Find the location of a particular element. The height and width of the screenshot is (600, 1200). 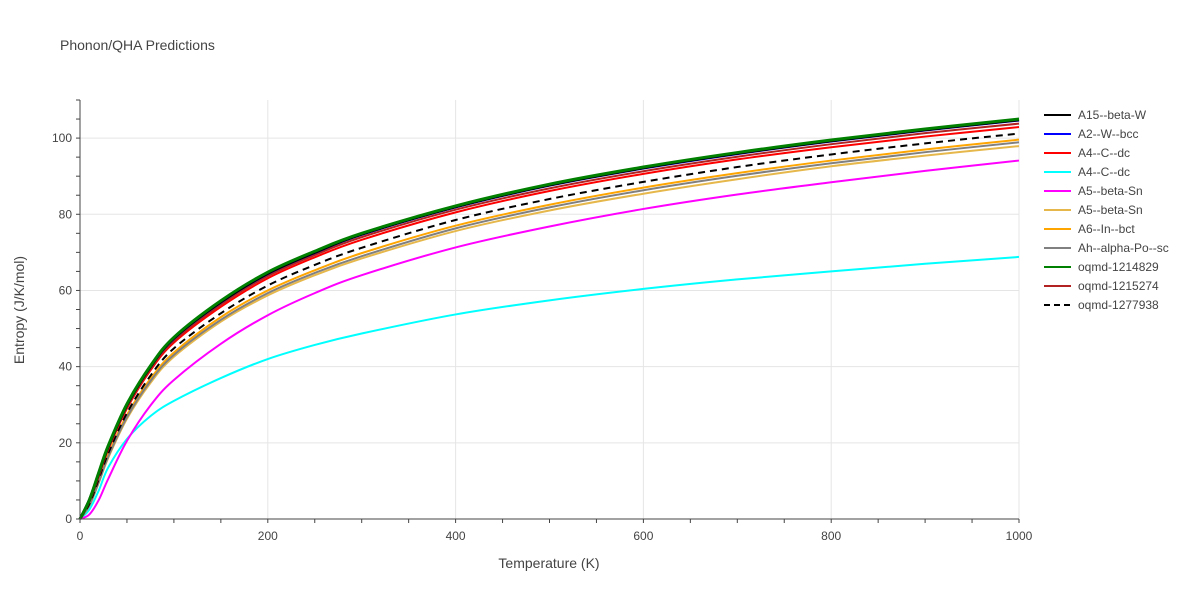

legend-label: A2--W--bcc is located at coordinates (1108, 134).